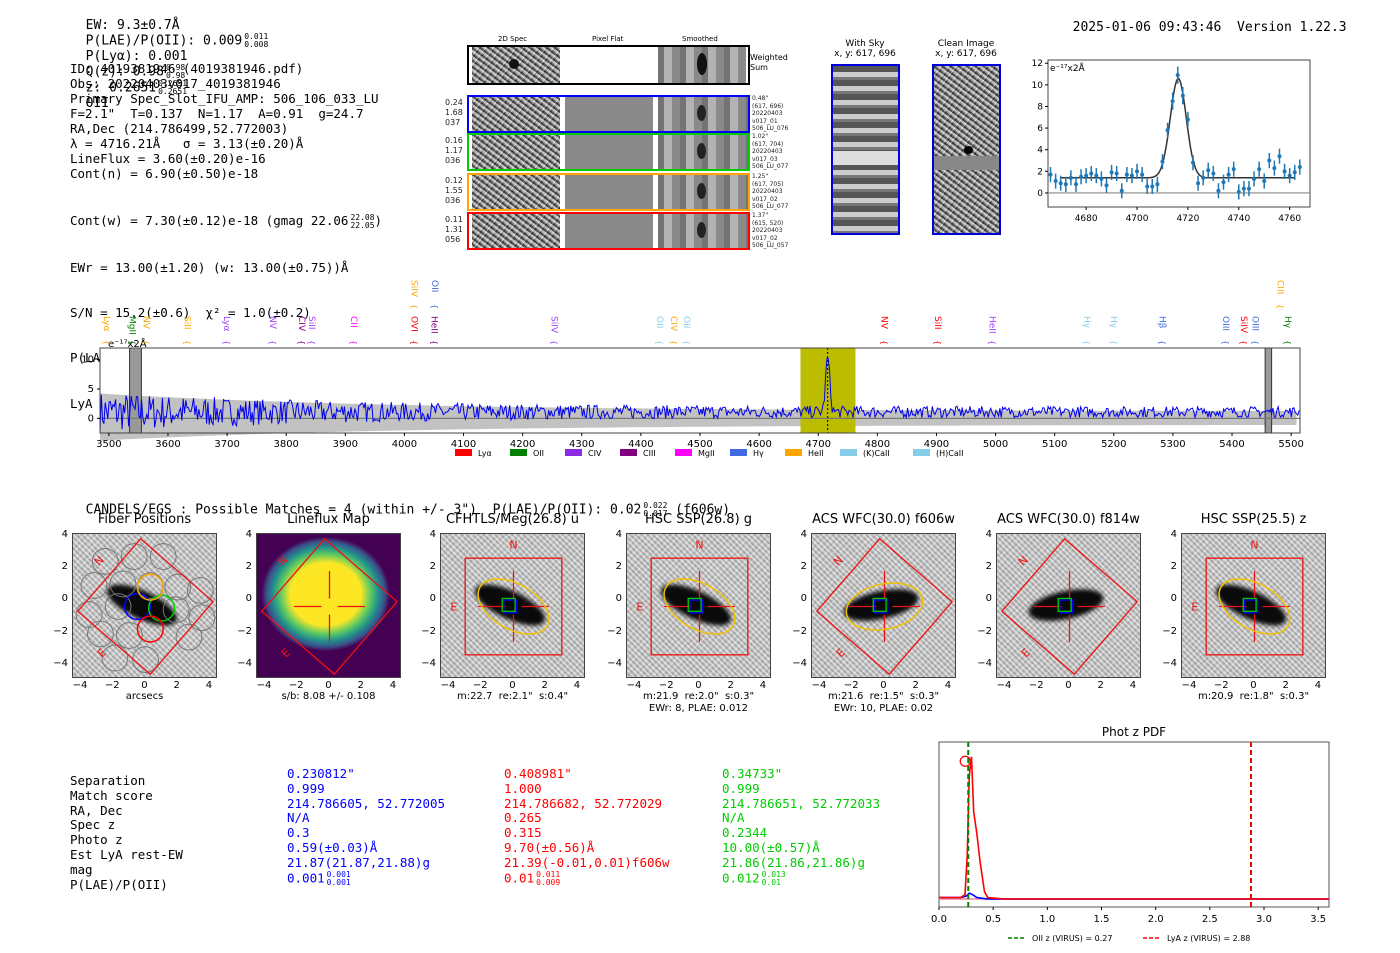  What do you see at coordinates (877, 444) in the screenshot?
I see `x-tick-label: 4800` at bounding box center [877, 444].